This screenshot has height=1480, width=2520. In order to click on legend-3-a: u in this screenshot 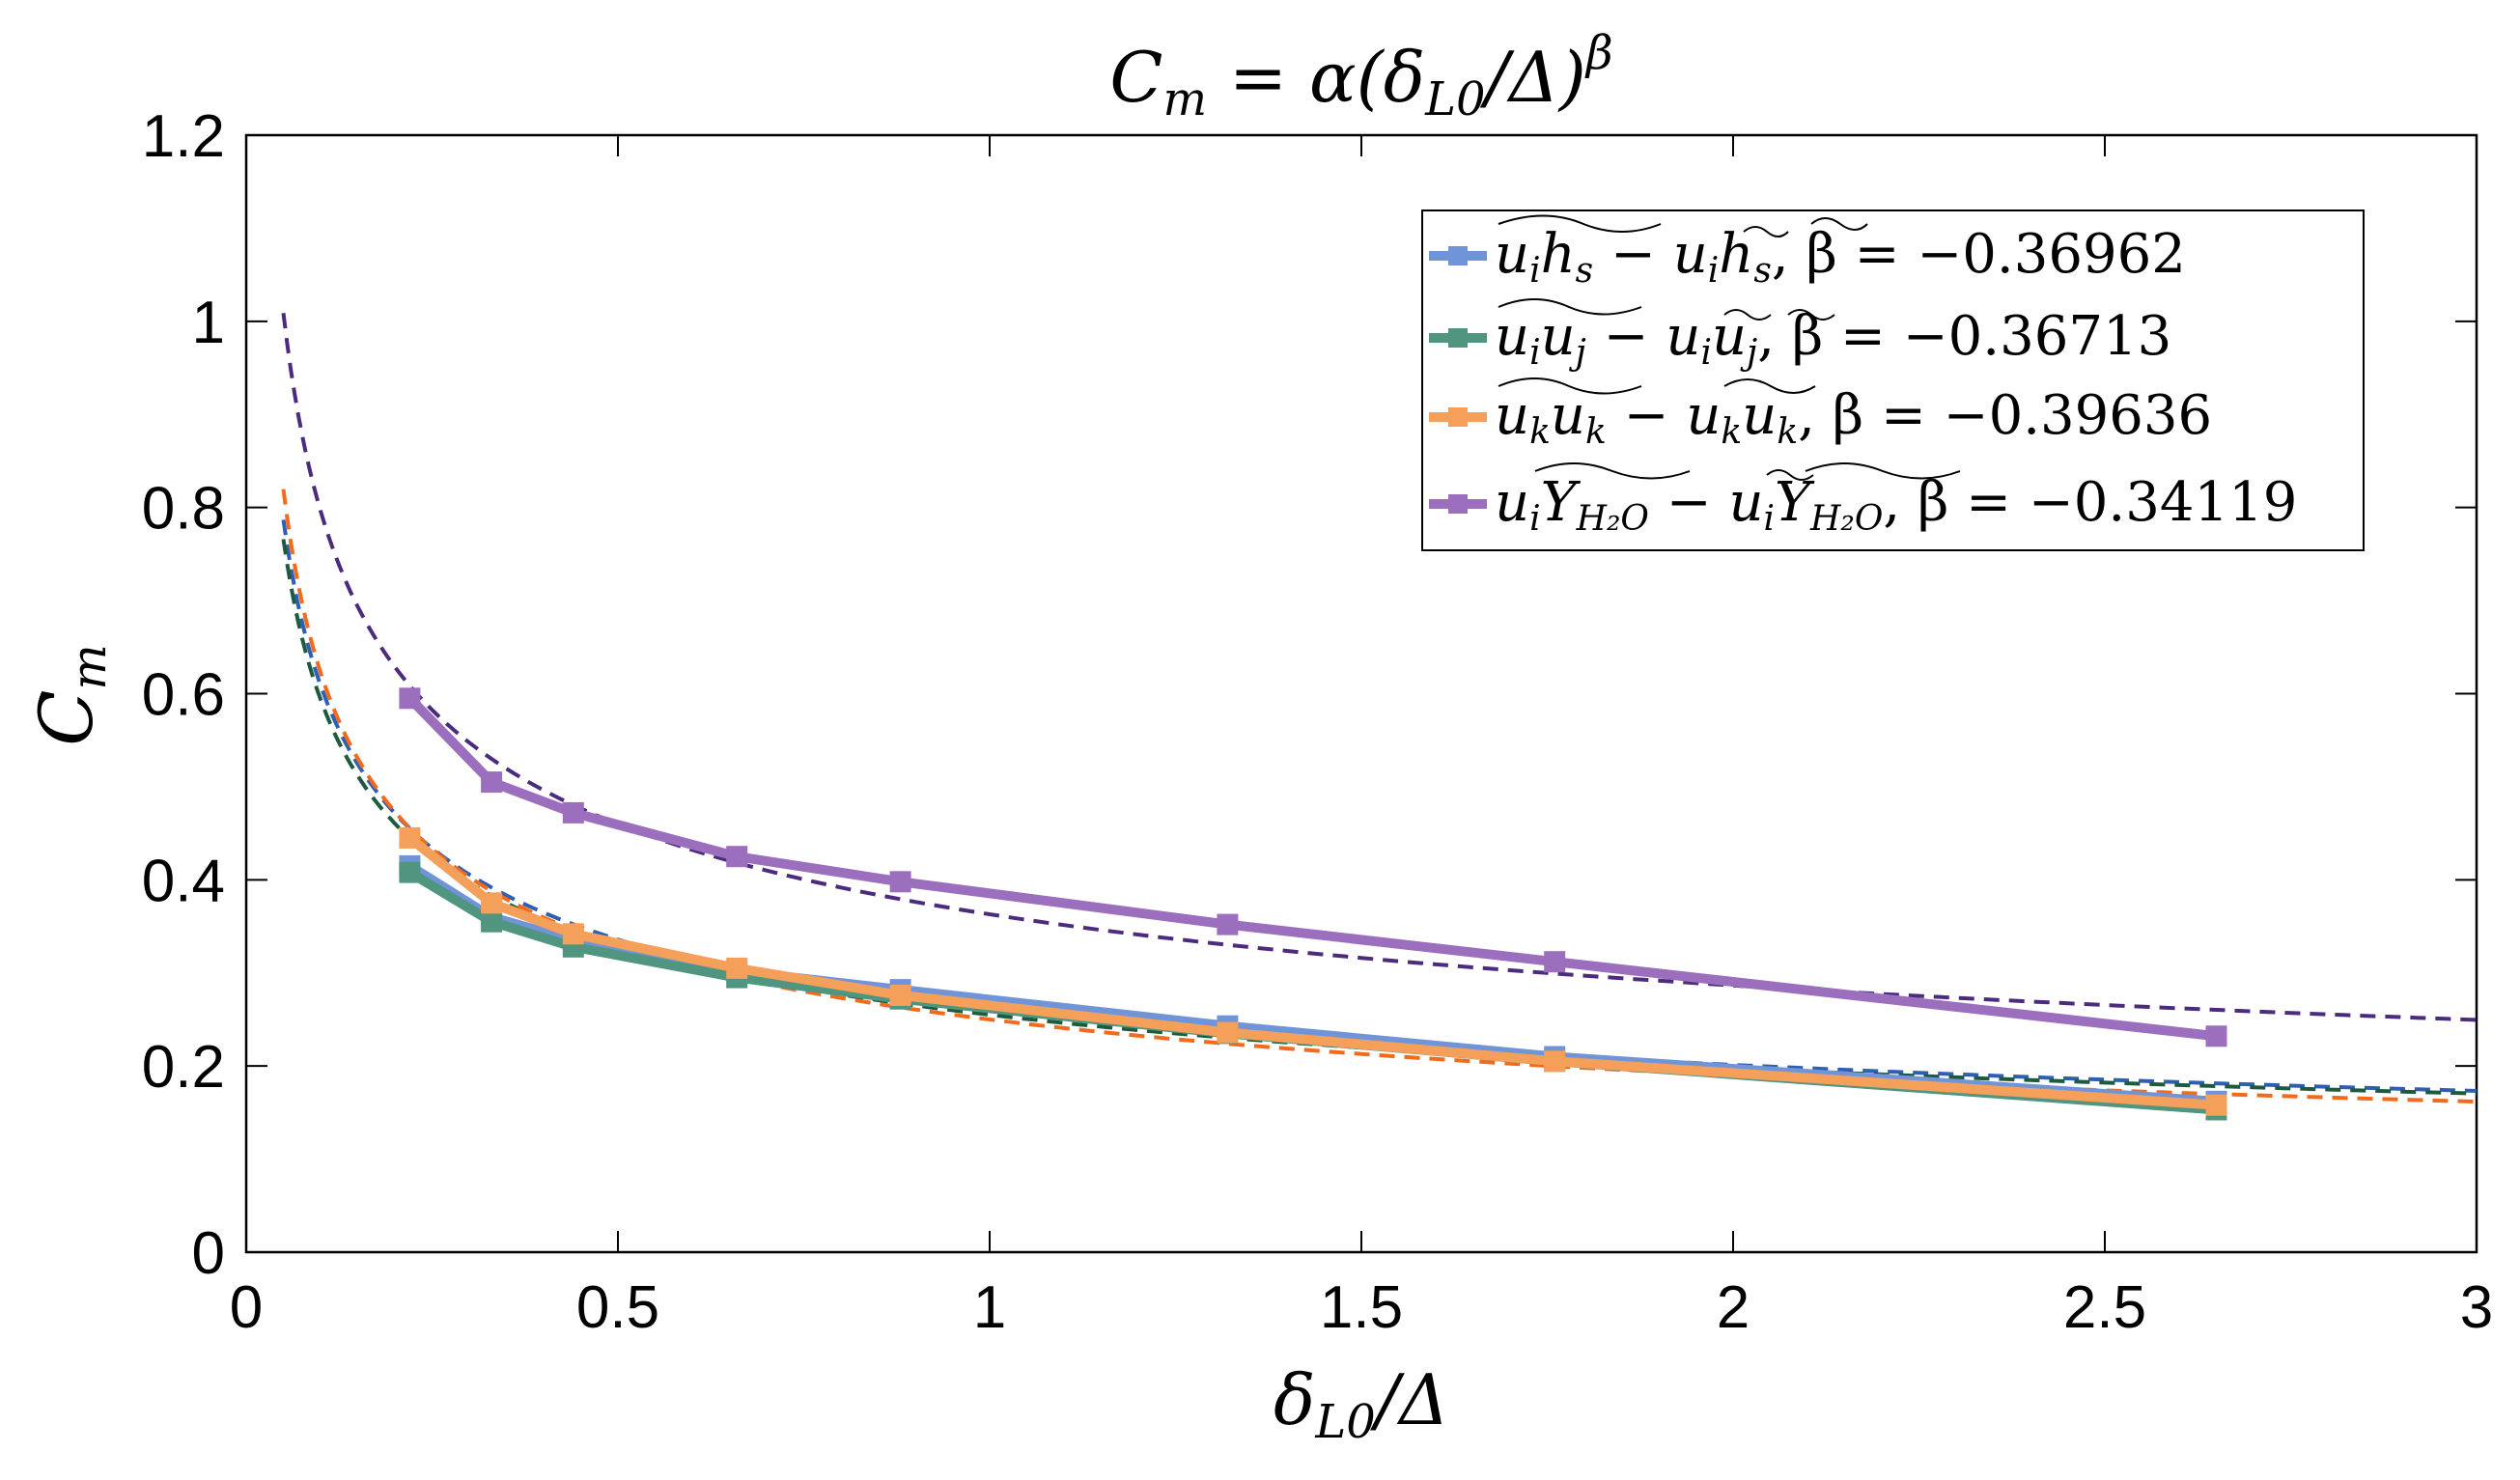, I will do `click(1512, 502)`.